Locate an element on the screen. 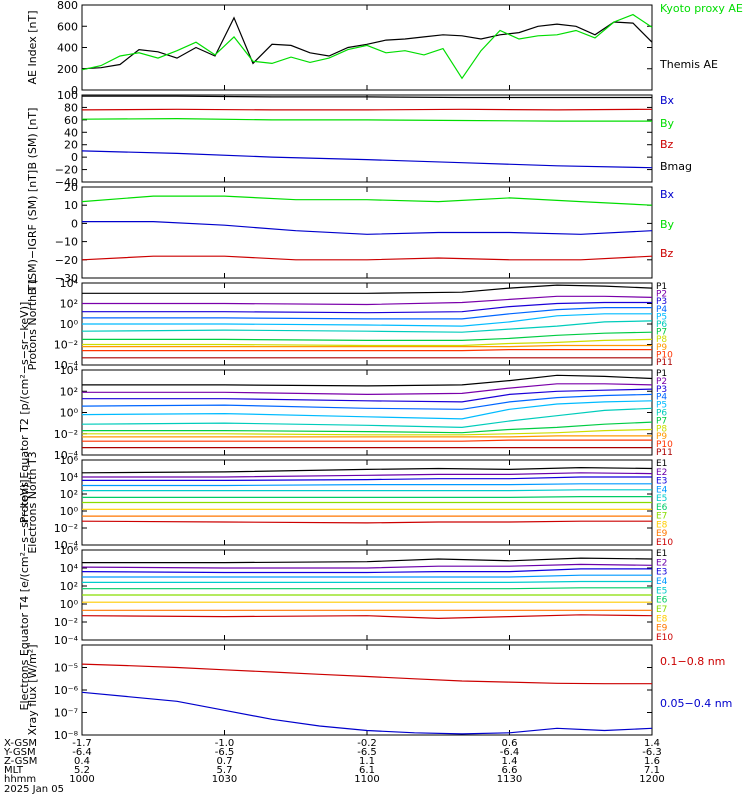  legend-Bz: Bz is located at coordinates (667, 144).